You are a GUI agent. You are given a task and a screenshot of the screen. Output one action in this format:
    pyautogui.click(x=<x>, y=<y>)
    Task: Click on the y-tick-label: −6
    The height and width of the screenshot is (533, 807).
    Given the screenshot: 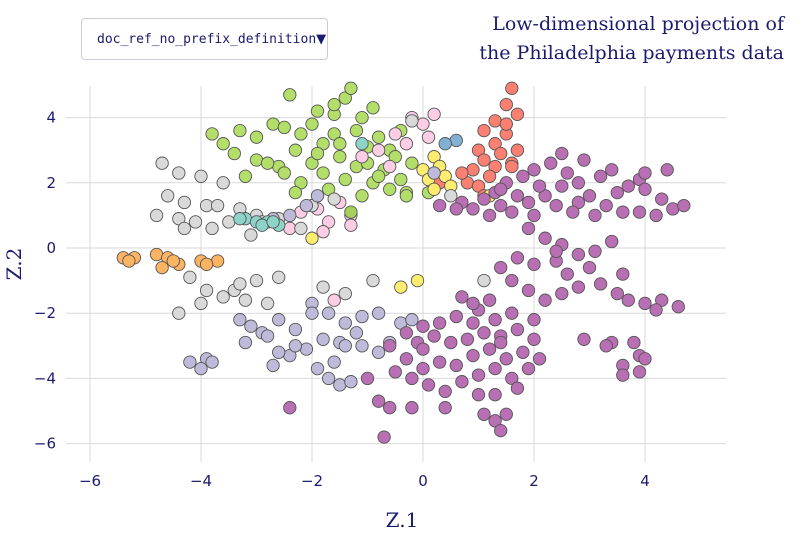 What is the action you would take?
    pyautogui.click(x=45, y=444)
    